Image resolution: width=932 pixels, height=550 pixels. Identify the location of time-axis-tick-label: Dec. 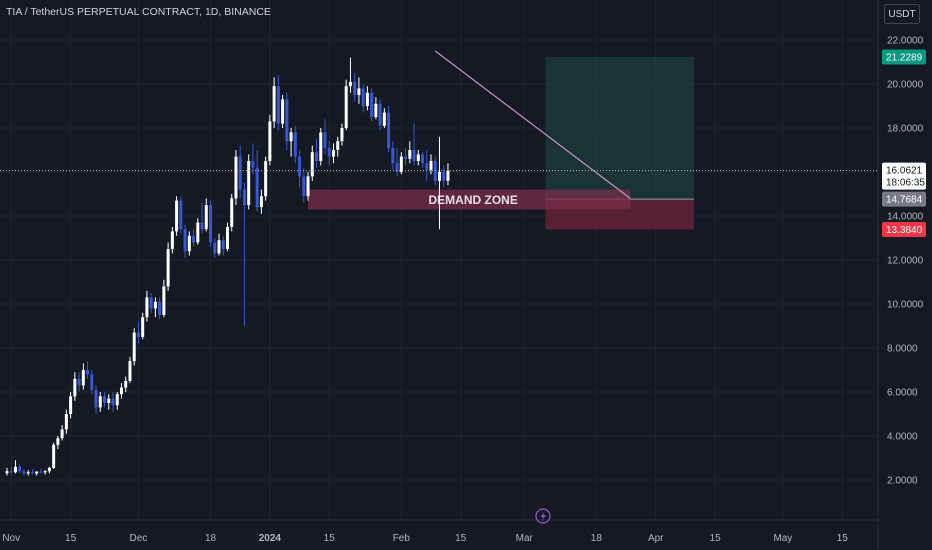
(139, 538).